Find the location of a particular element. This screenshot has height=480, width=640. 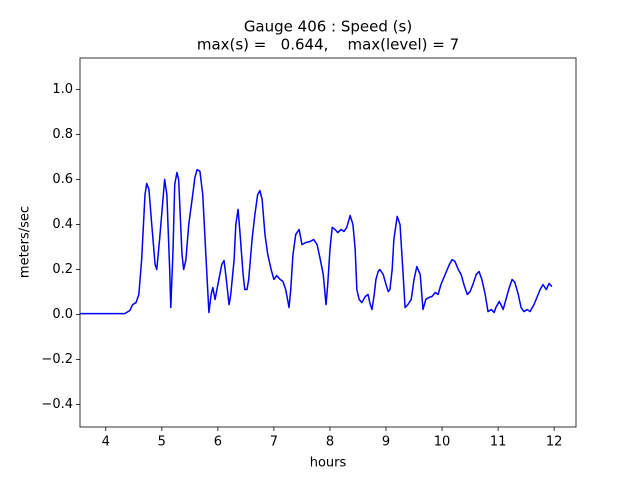

y-axis-label: meters/sec is located at coordinates (25, 242).